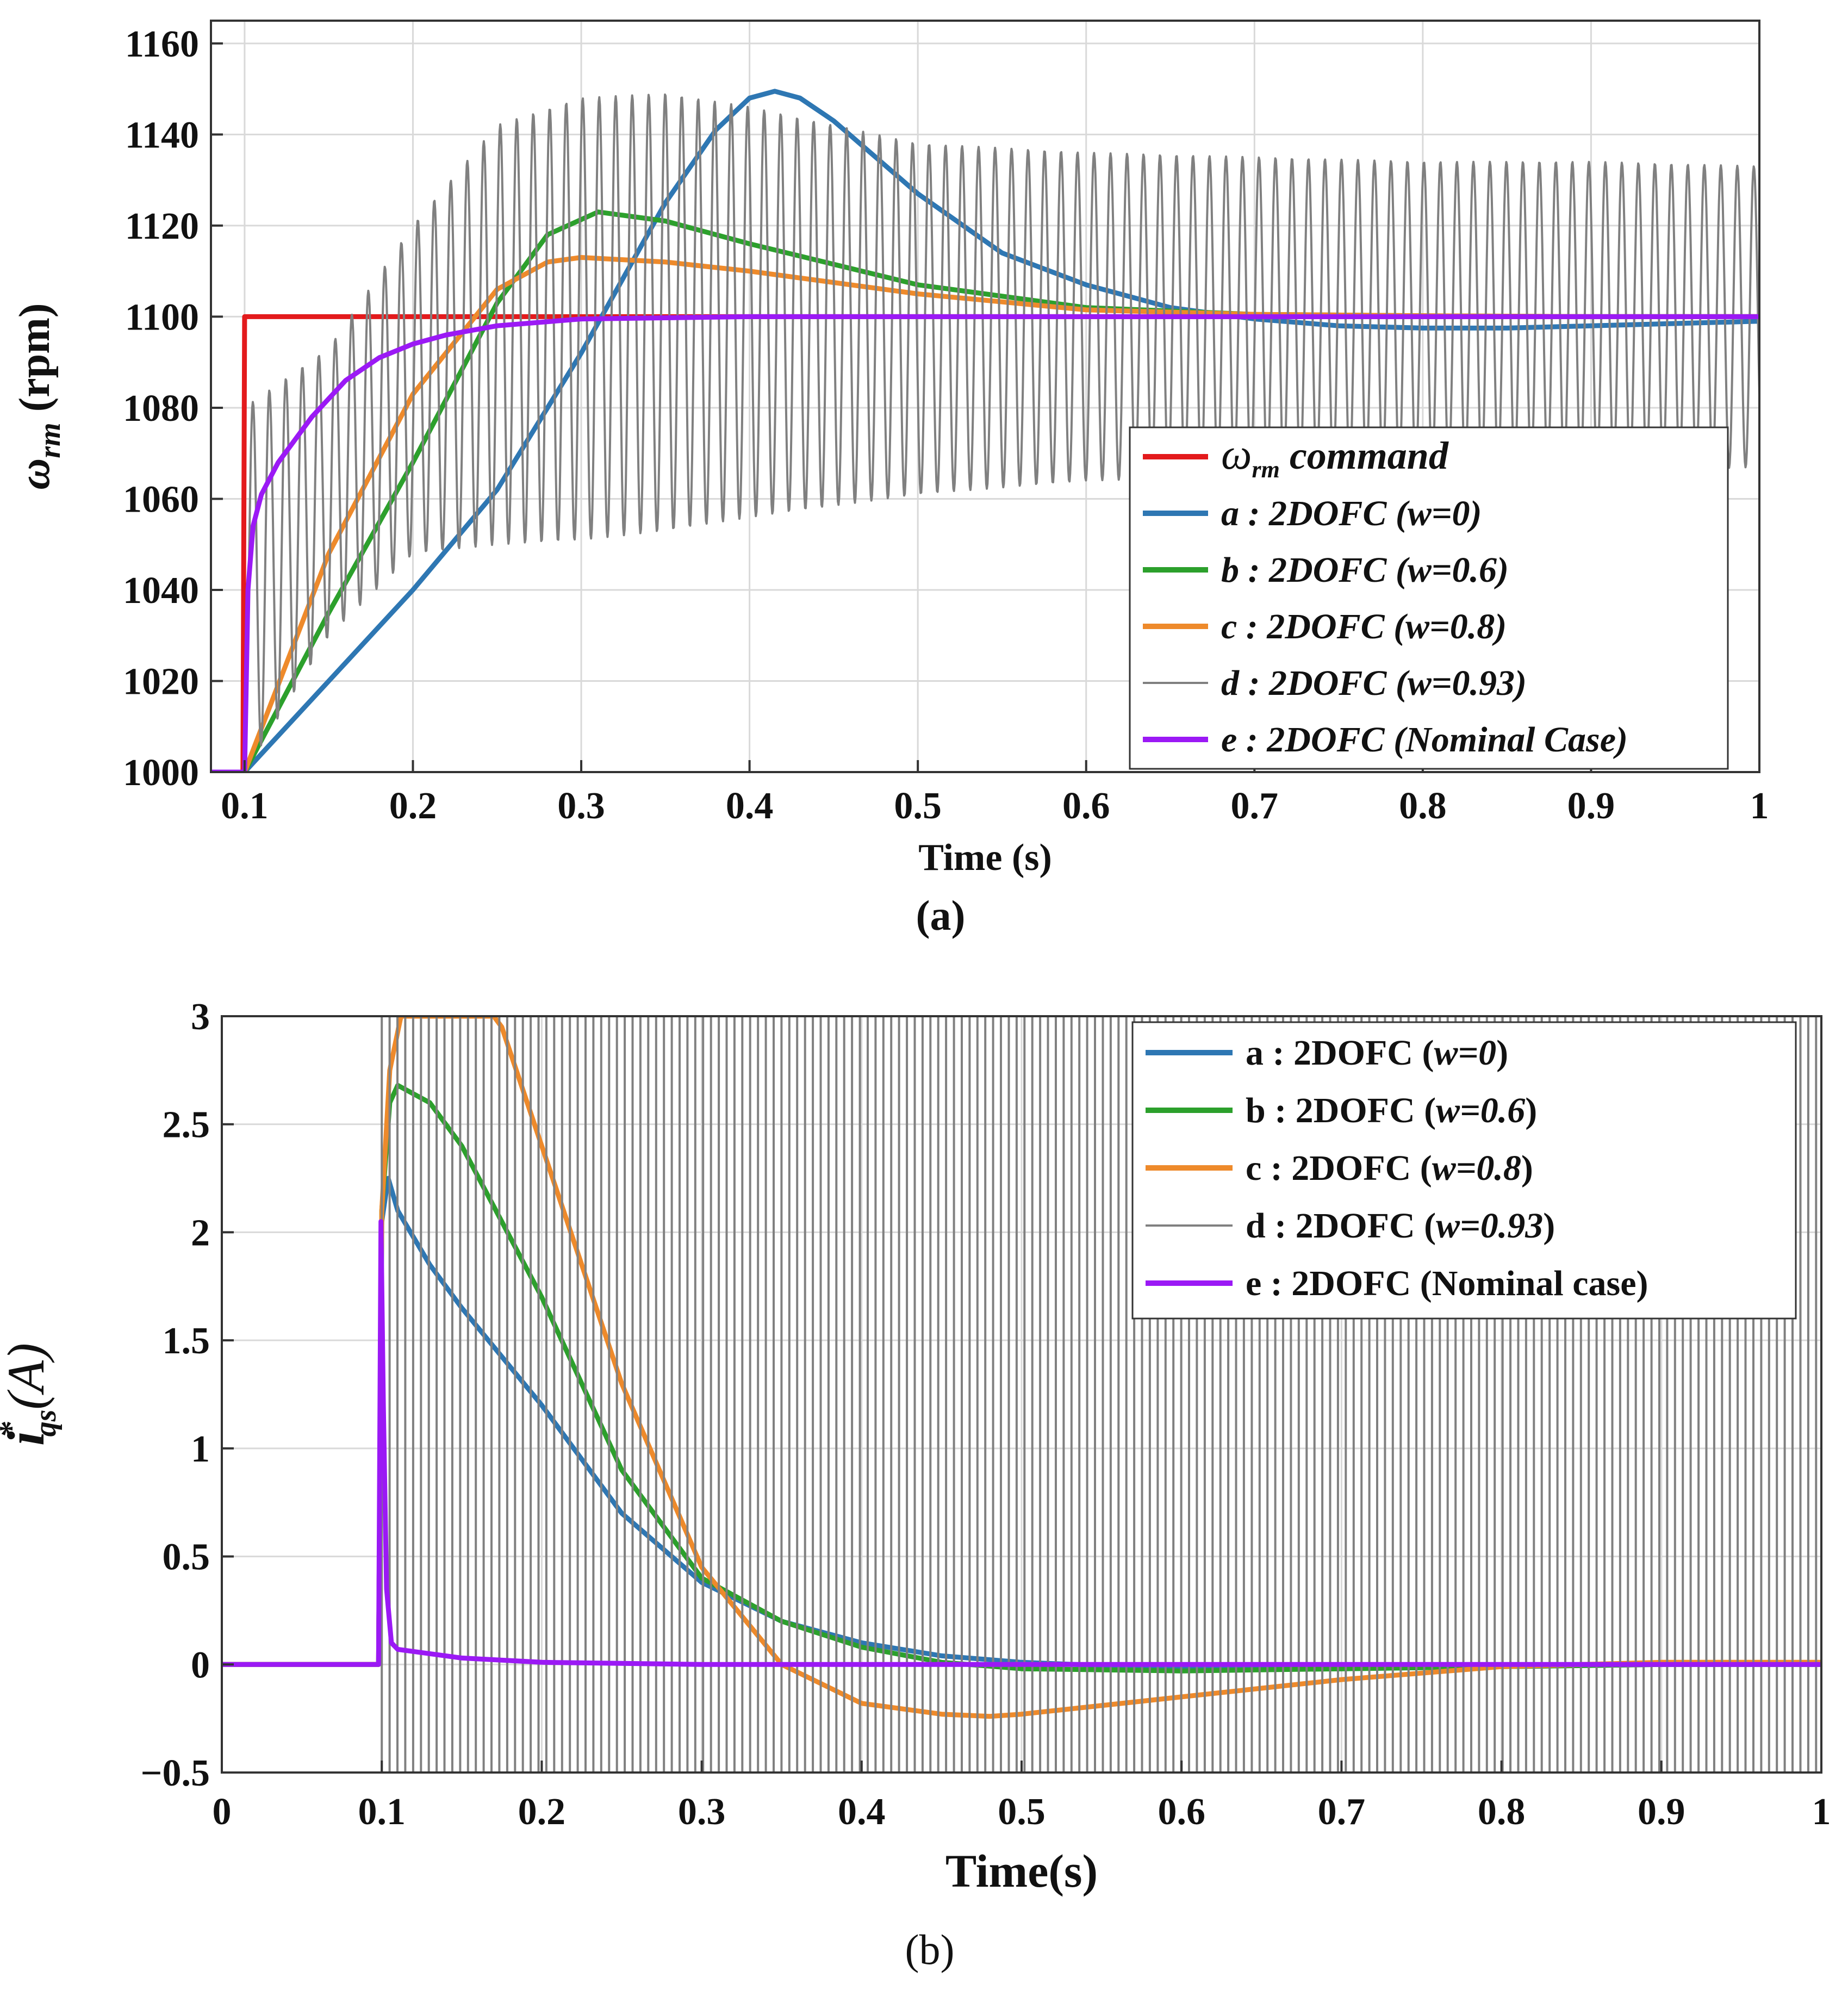  Describe the element at coordinates (200, 1017) in the screenshot. I see `y-tick-label: 3` at that location.